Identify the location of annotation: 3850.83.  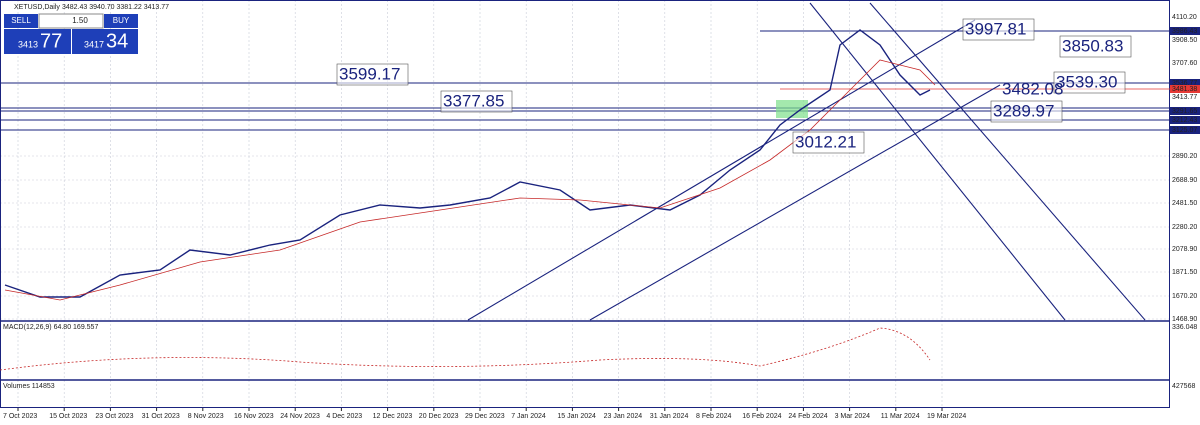
(1092, 45).